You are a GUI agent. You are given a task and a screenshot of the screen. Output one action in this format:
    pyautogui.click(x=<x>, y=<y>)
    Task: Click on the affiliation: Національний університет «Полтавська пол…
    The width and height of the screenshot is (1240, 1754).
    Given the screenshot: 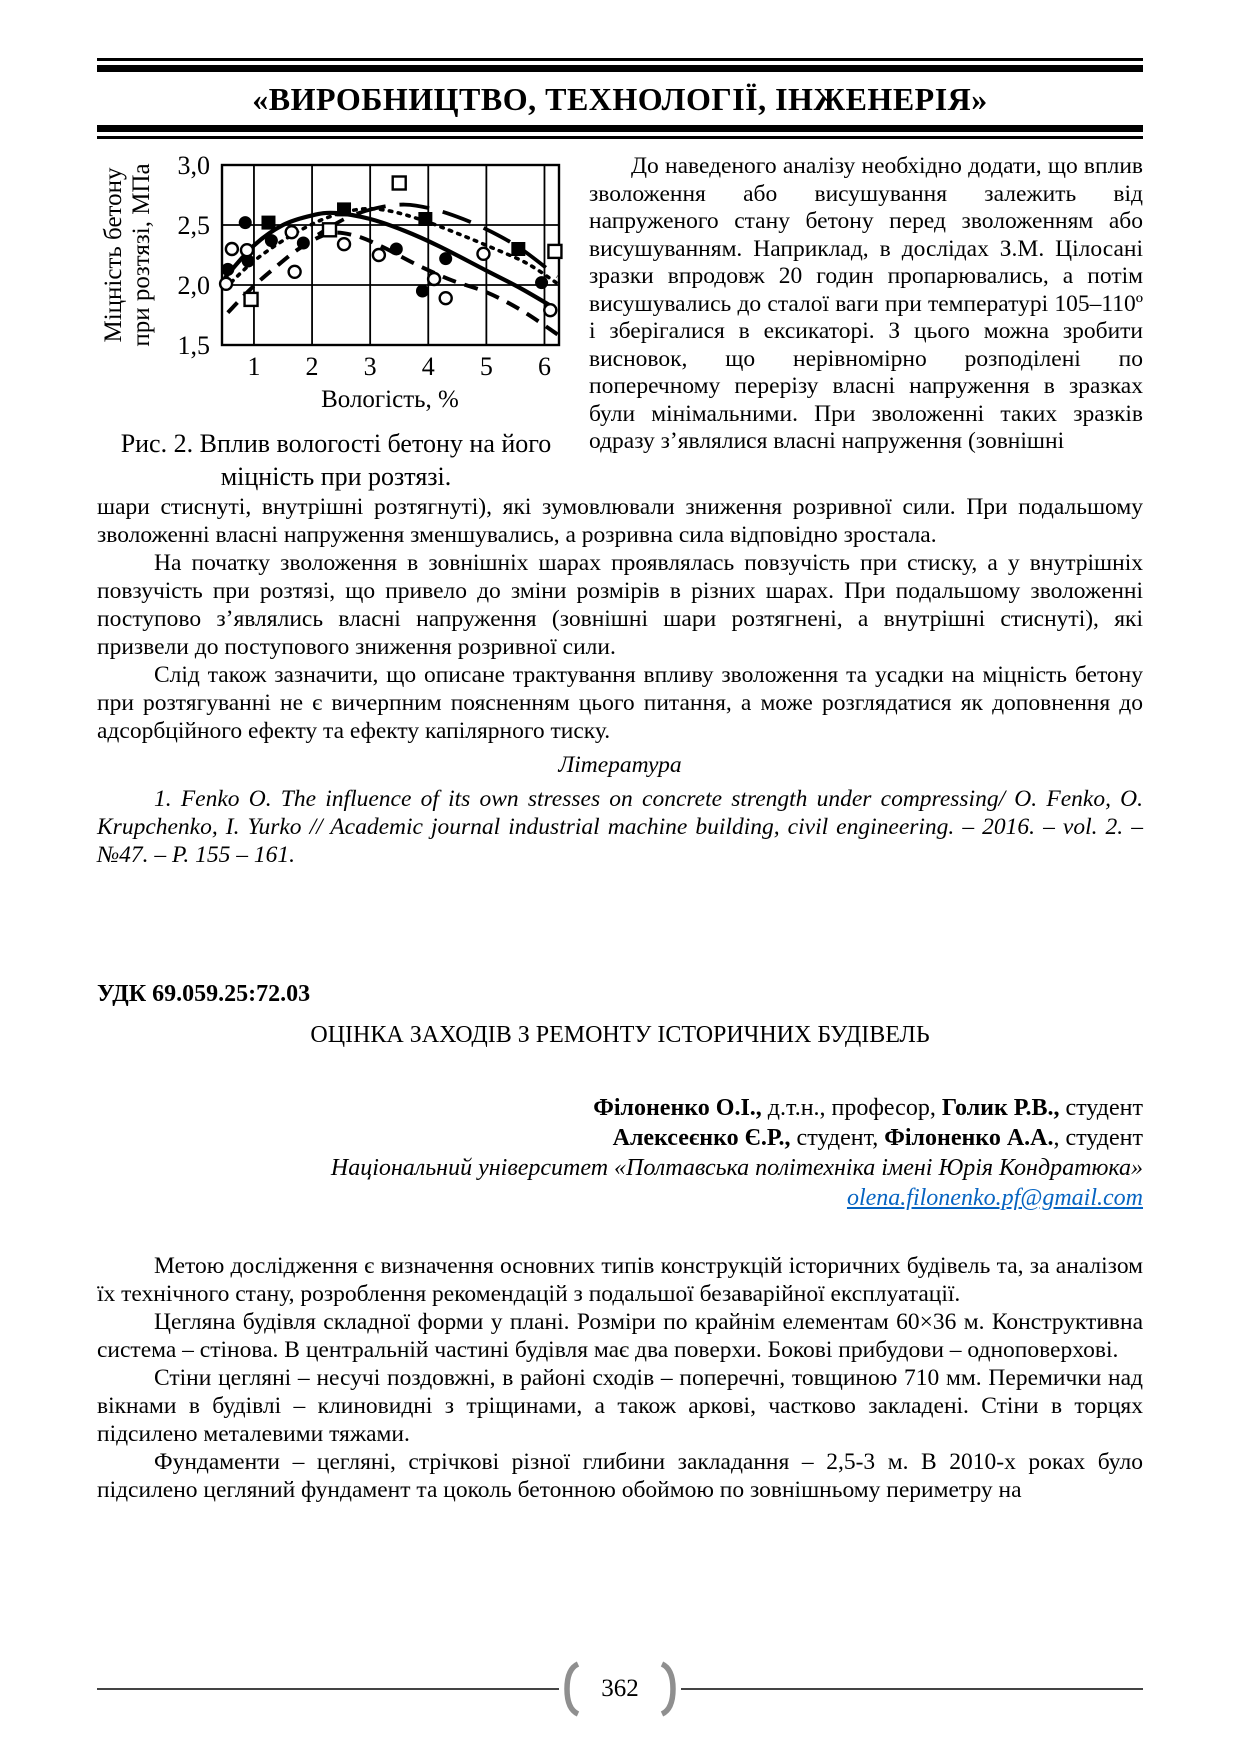 What is the action you would take?
    pyautogui.click(x=736, y=1168)
    